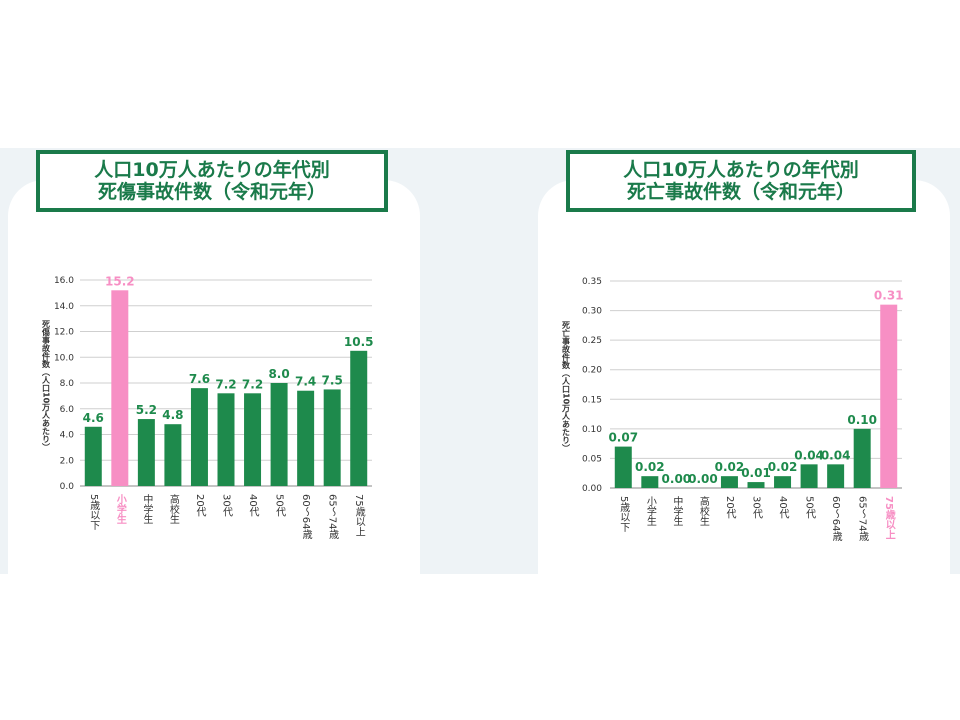 This screenshot has width=960, height=720. What do you see at coordinates (146, 410) in the screenshot?
I see `data-label: 5.2` at bounding box center [146, 410].